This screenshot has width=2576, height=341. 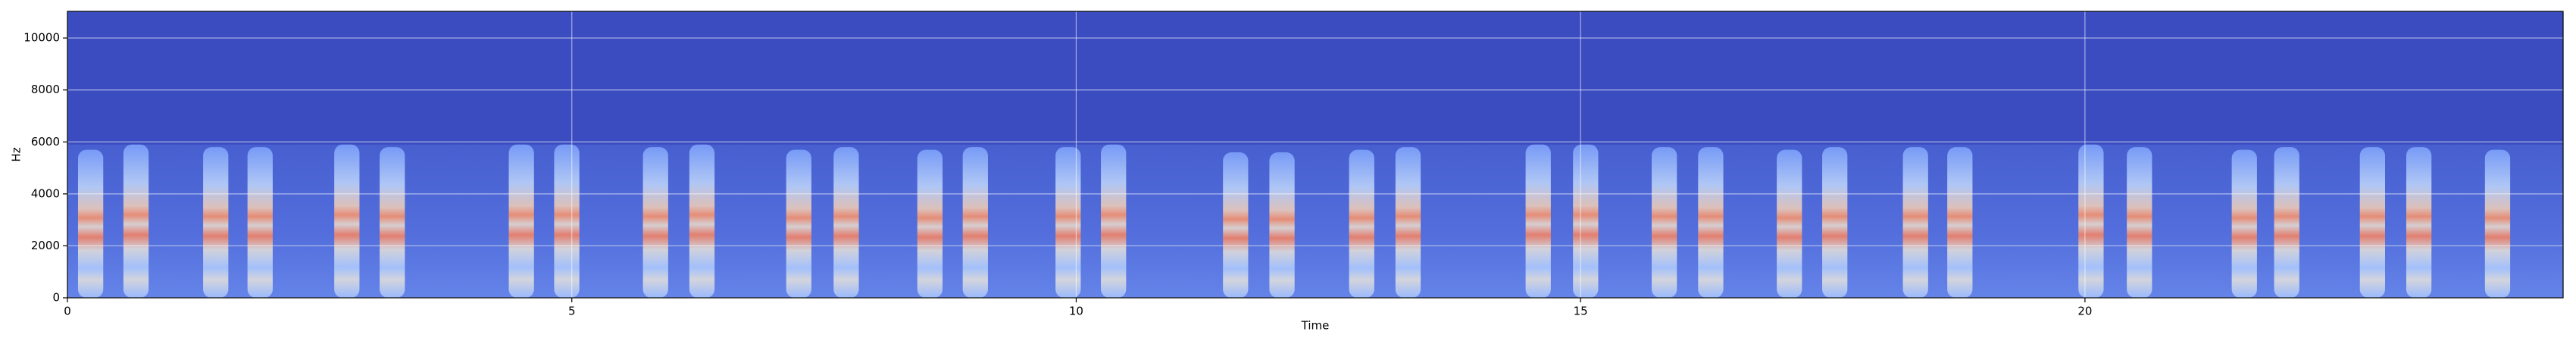 I want to click on y-tick-label: 10000, so click(x=41, y=38).